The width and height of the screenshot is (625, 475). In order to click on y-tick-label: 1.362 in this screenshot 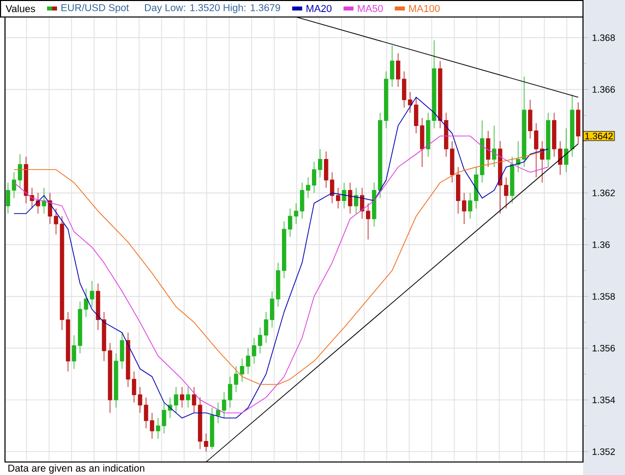, I will do `click(603, 193)`.